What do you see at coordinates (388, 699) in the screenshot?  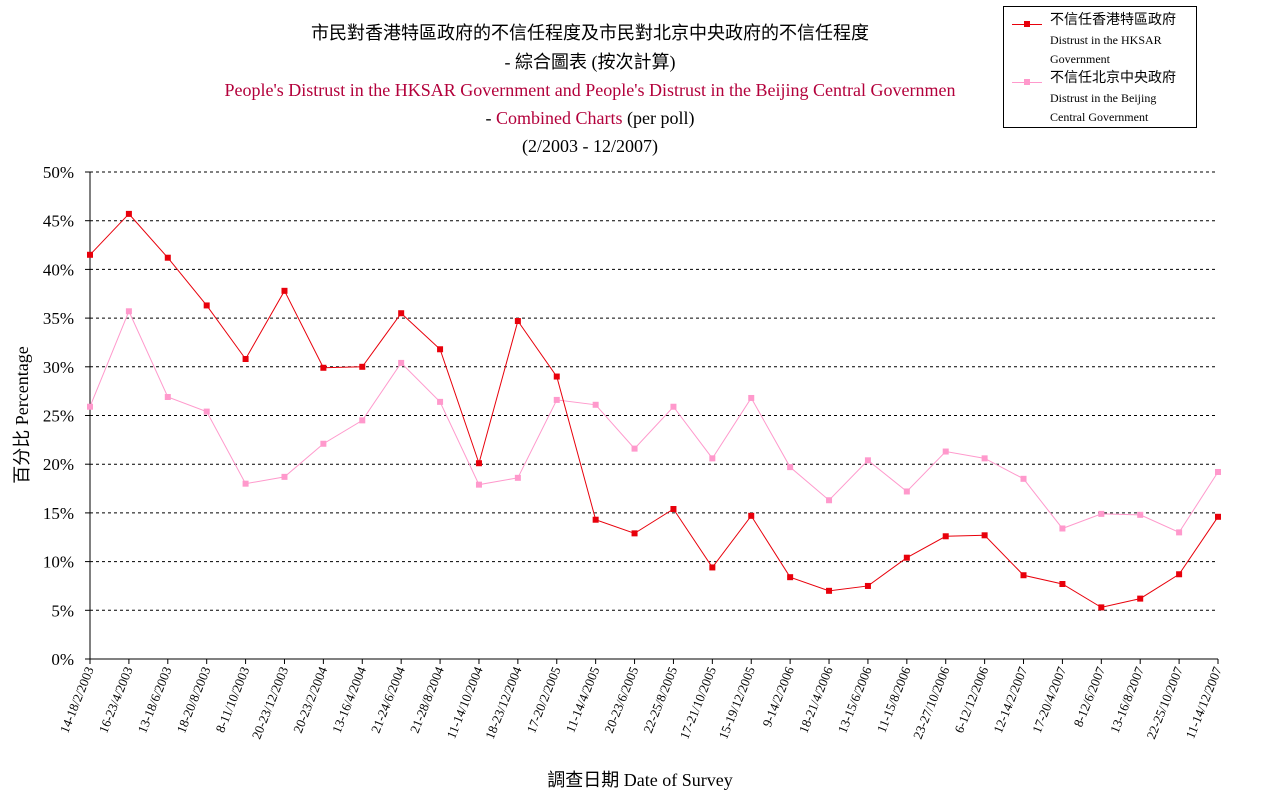 I see `x-tick-label: 21-24/6/2004` at bounding box center [388, 699].